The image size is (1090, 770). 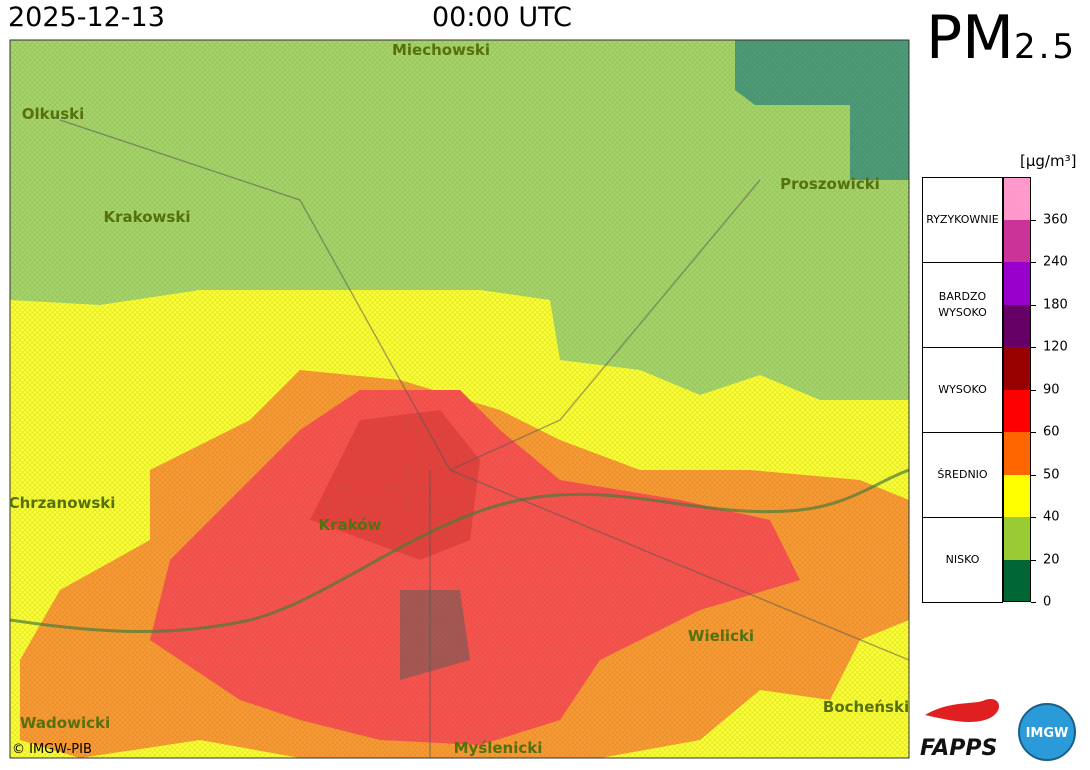 What do you see at coordinates (65, 723) in the screenshot?
I see `place-label: Wadowicki` at bounding box center [65, 723].